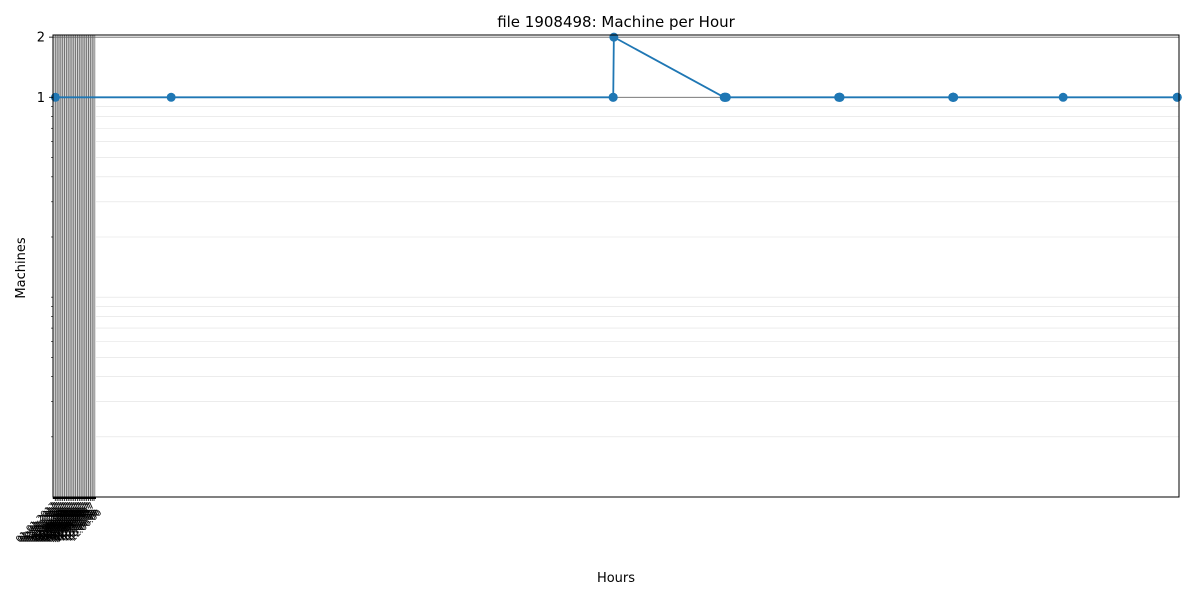 The width and height of the screenshot is (1200, 600). Describe the element at coordinates (616, 22) in the screenshot. I see `chart-title: file 1908498: Machine per Hour` at that location.